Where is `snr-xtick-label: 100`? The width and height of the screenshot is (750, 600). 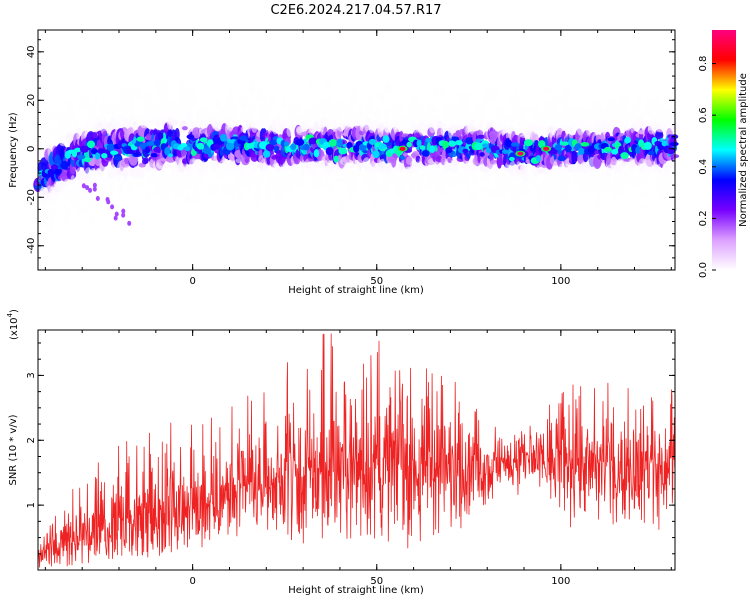 snr-xtick-label: 100 is located at coordinates (560, 581).